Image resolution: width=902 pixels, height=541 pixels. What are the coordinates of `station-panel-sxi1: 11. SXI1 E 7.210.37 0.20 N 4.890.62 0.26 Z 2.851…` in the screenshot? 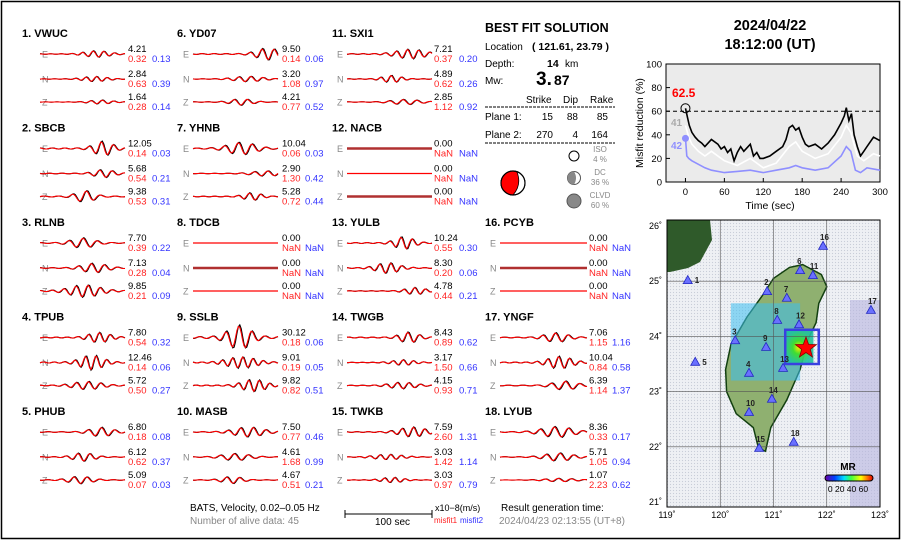 It's located at (405, 70).